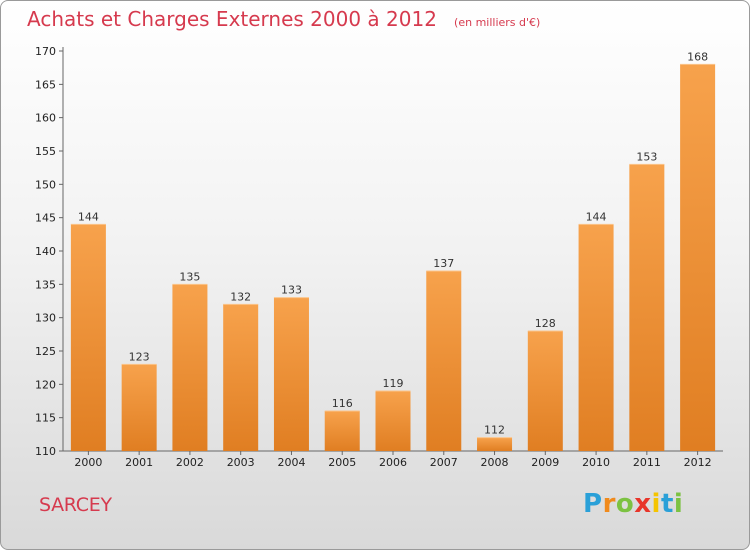 This screenshot has height=550, width=750. I want to click on logo-letter: P, so click(593, 504).